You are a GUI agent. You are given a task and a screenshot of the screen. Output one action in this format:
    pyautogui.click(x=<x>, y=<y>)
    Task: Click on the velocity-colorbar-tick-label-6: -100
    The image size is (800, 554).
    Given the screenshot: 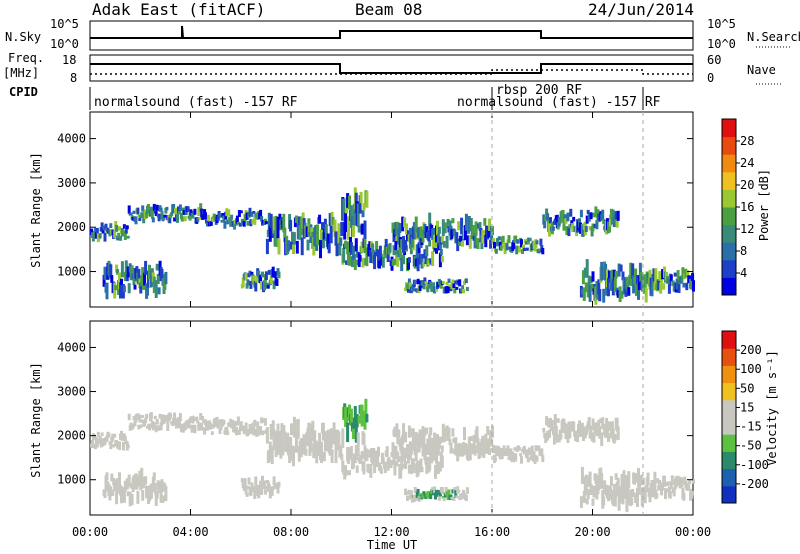 What is the action you would take?
    pyautogui.click(x=754, y=465)
    